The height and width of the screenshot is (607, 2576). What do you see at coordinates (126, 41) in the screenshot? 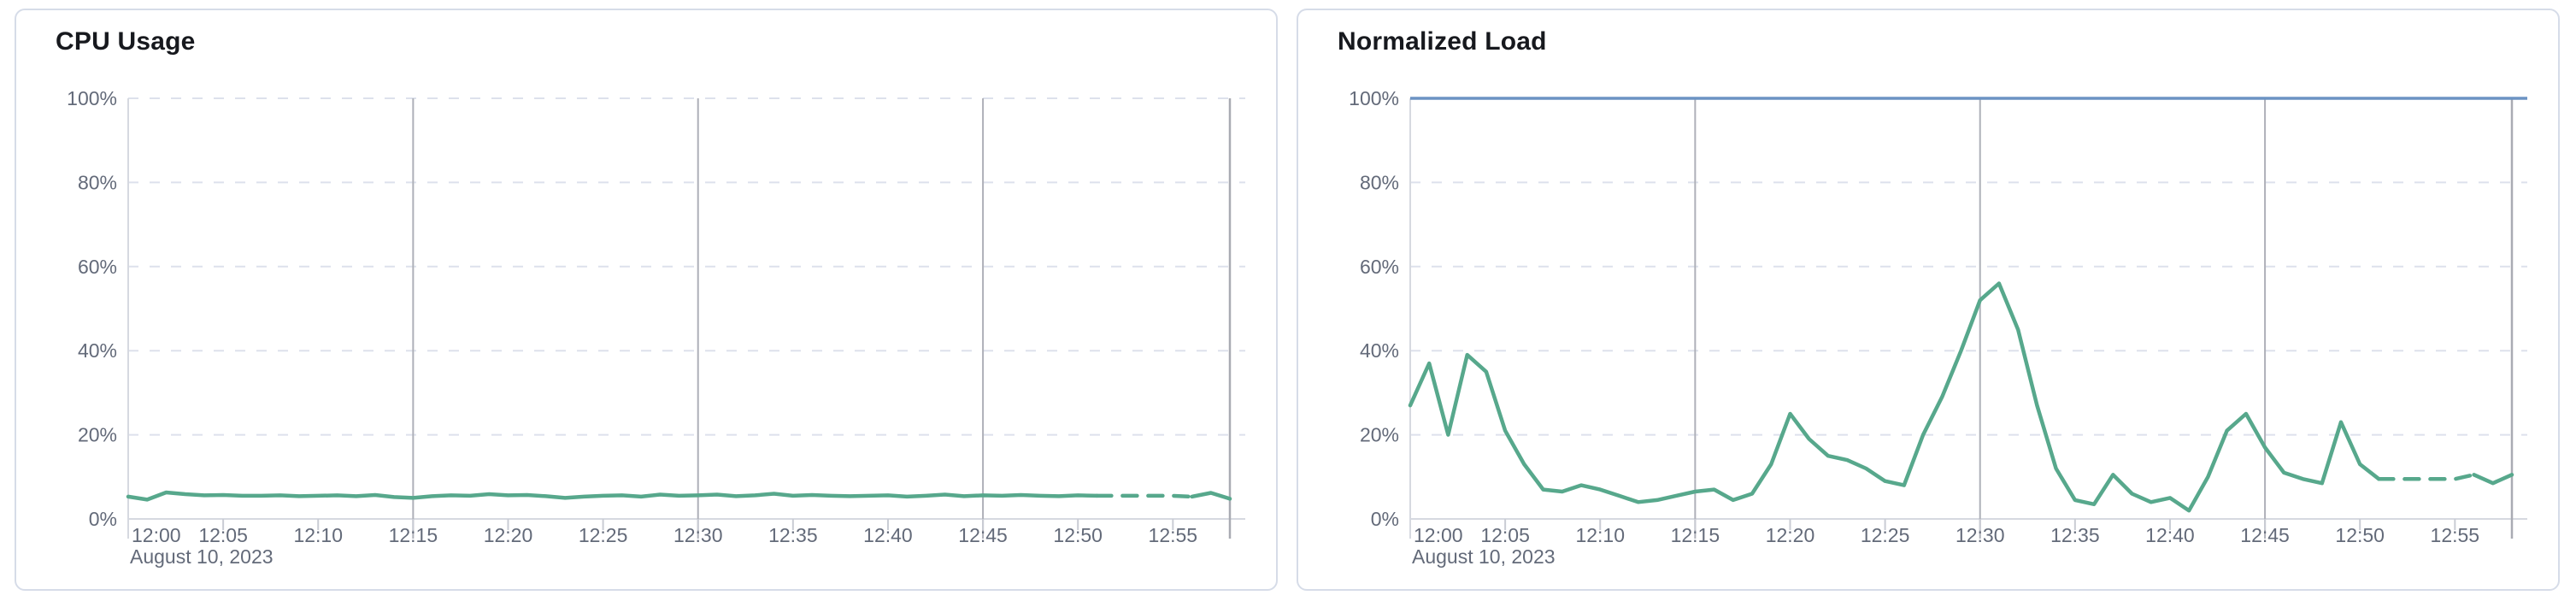
I see `chart-title-cpu-usage: CPU Usage` at bounding box center [126, 41].